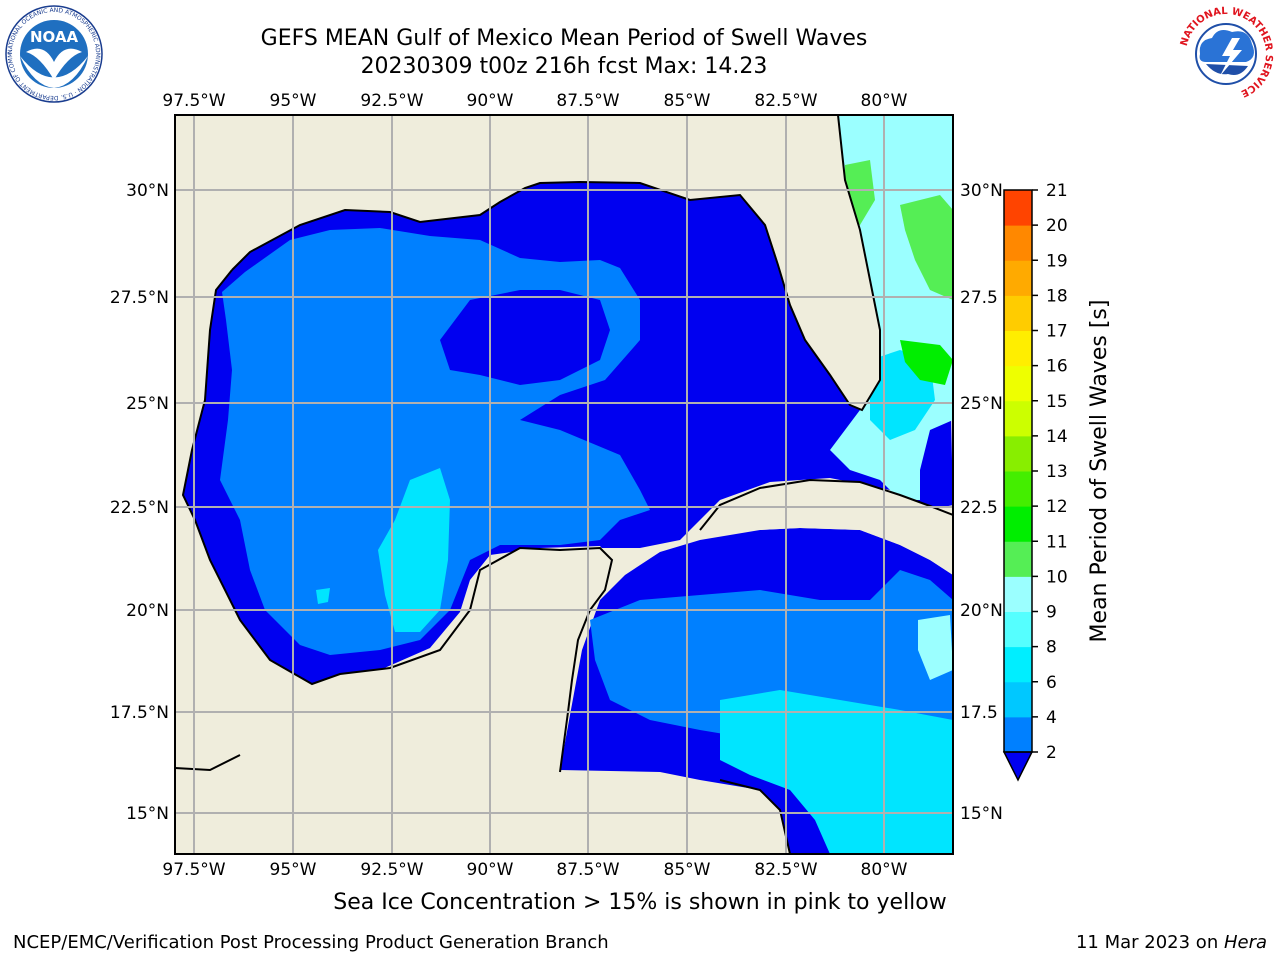 The width and height of the screenshot is (1280, 960). Describe the element at coordinates (1057, 472) in the screenshot. I see `colorbar-tick-label: 13` at that location.